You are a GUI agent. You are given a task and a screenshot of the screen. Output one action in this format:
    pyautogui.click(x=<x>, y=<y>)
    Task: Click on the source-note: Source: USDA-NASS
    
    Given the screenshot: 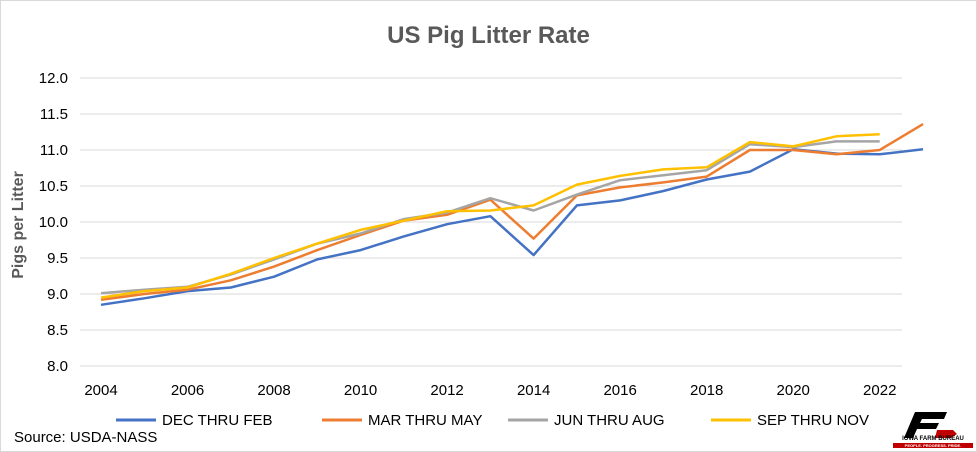 What is the action you would take?
    pyautogui.click(x=86, y=437)
    